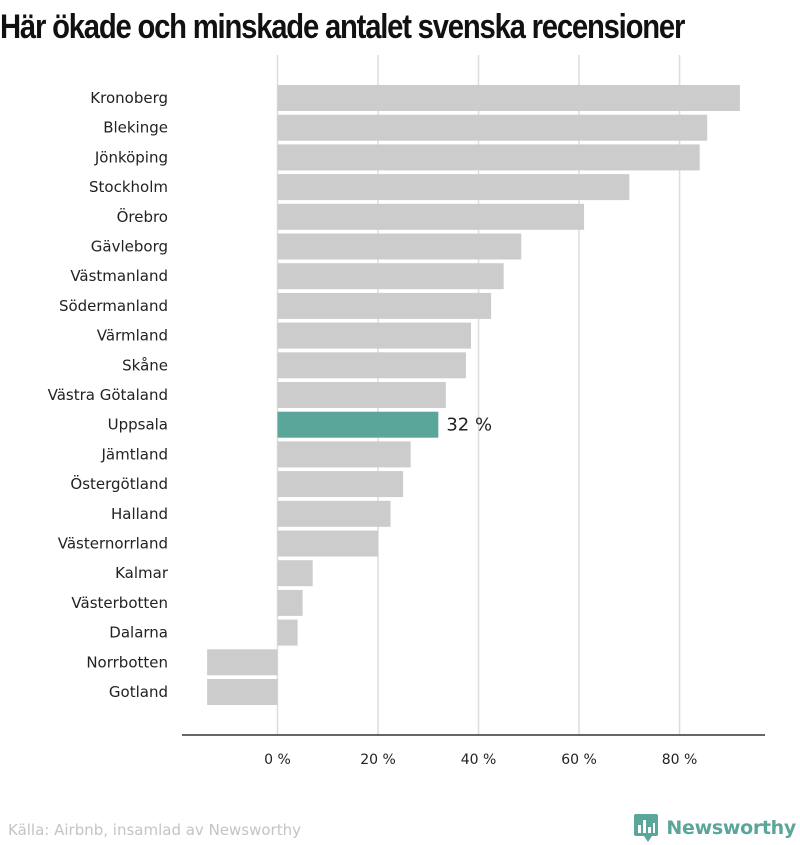 The width and height of the screenshot is (800, 845). I want to click on category-label: Blekinge, so click(135, 128).